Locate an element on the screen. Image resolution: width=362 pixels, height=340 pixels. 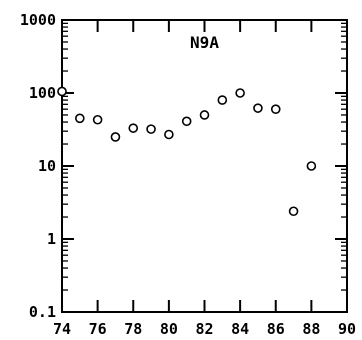
x-tick-label: 78 is located at coordinates (133, 329).